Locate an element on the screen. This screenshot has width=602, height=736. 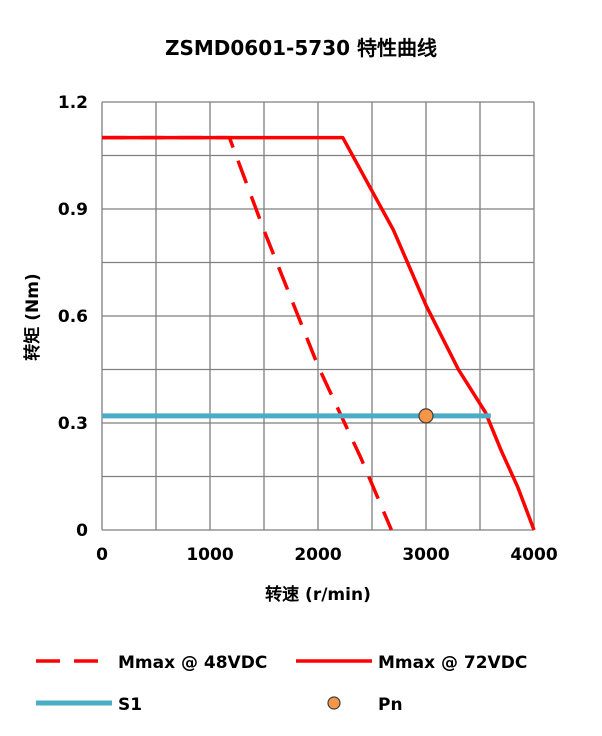
x-axis: 0 1000 2000 3000 4000 is located at coordinates (327, 555).